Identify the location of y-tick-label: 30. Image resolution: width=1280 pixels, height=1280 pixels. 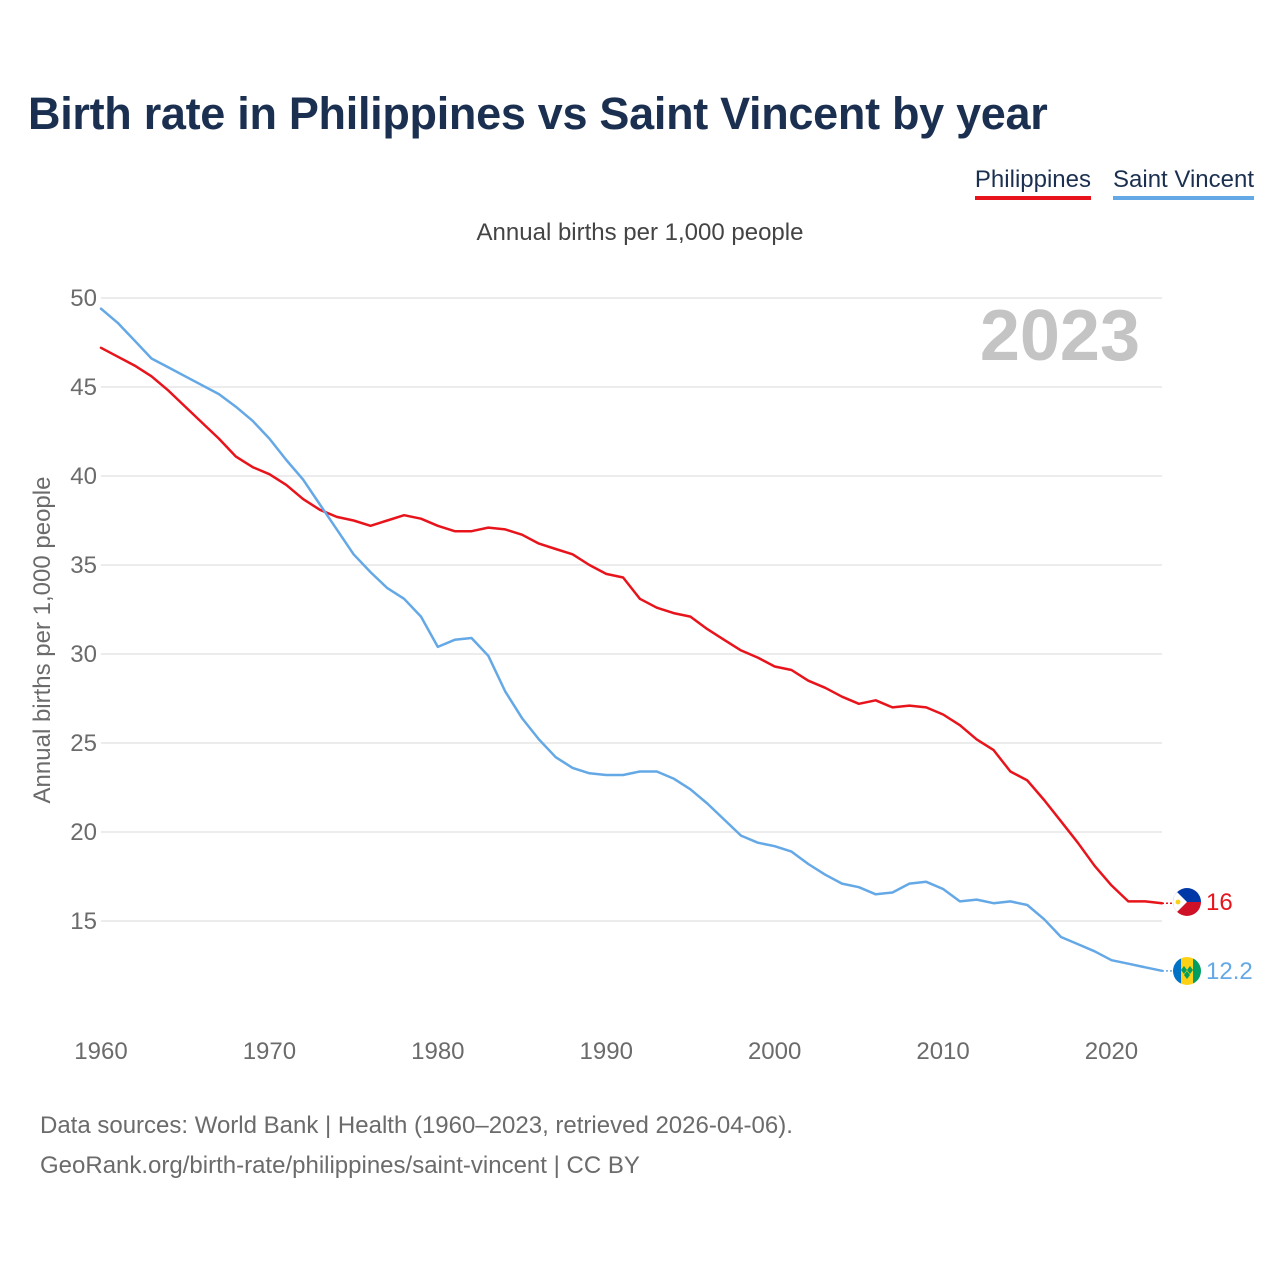
(83, 654).